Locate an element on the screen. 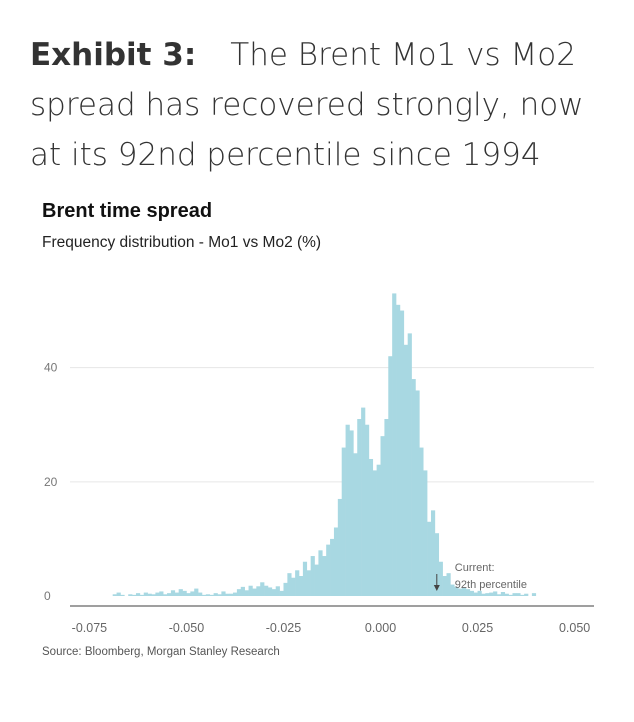 The width and height of the screenshot is (634, 722). annotation-current-label: Current: is located at coordinates (475, 568).